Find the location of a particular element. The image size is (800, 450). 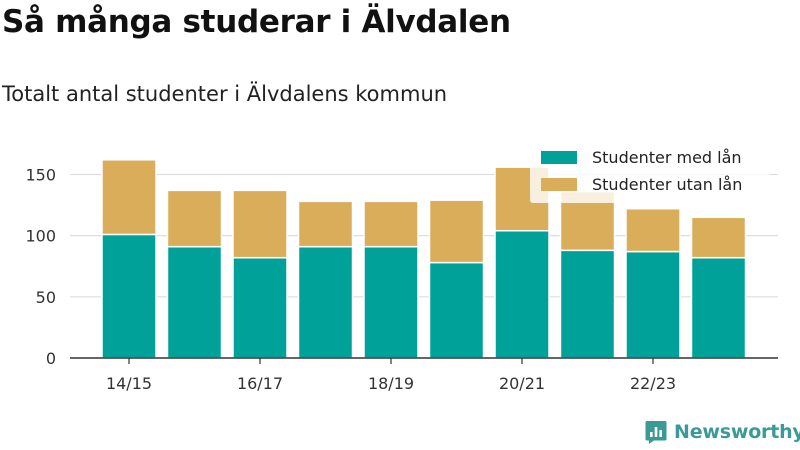

y-tick-label: 0 is located at coordinates (51, 358).